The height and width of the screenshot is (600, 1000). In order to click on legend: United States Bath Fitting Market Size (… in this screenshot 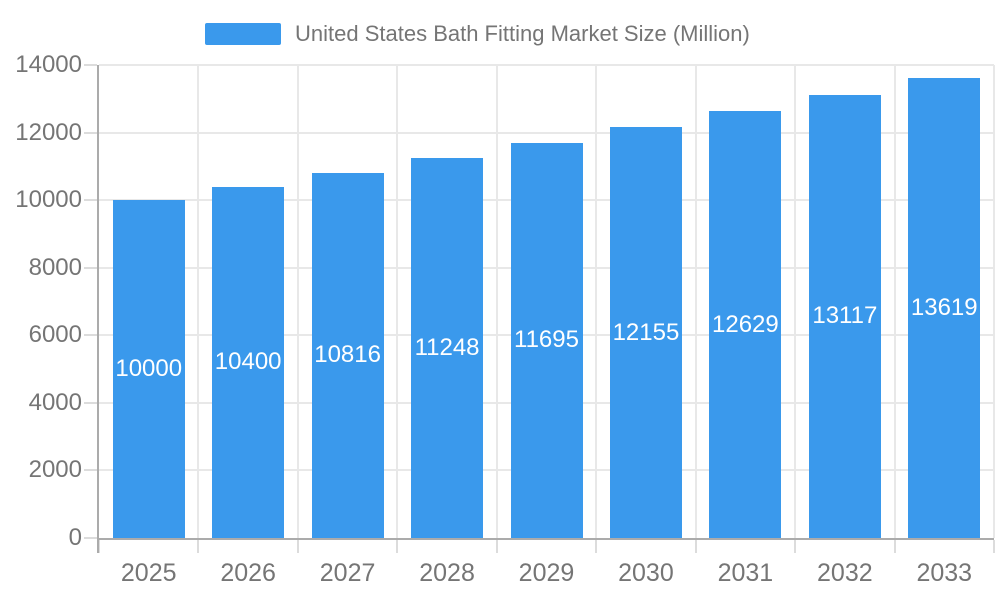, I will do `click(477, 34)`.